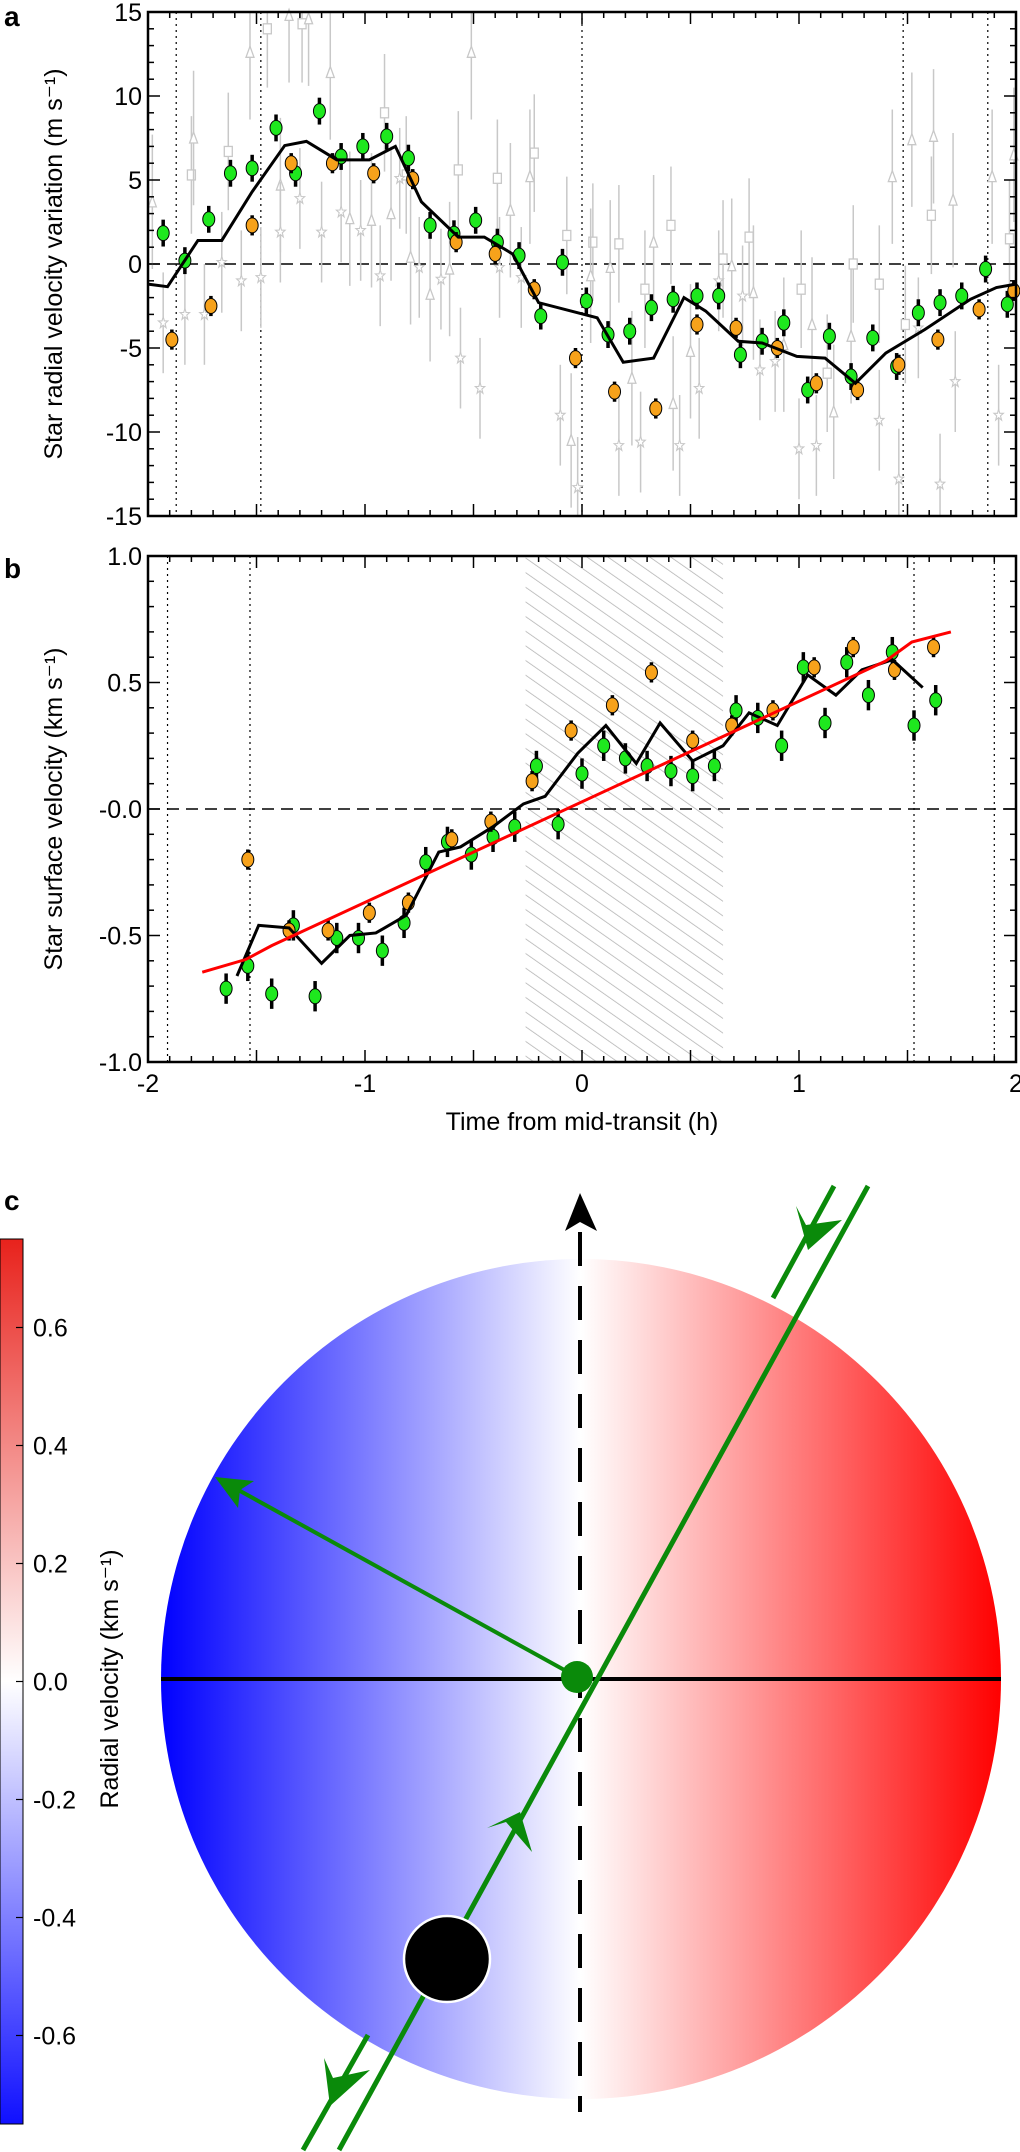 This screenshot has height=2152, width=1020. Describe the element at coordinates (819, 1228) in the screenshot. I see `orbit-direction-arrowhead-upper-icon` at that location.